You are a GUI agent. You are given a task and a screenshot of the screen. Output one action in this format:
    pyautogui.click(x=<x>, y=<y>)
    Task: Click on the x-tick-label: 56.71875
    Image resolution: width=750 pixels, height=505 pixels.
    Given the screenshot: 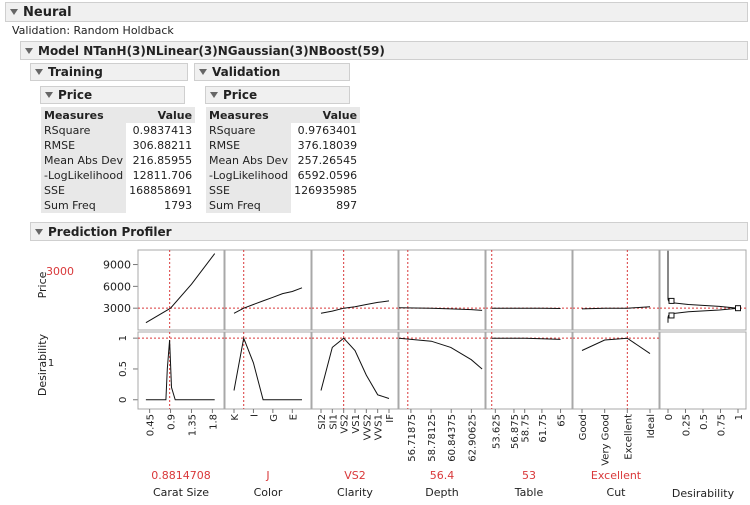 What is the action you would take?
    pyautogui.click(x=412, y=438)
    